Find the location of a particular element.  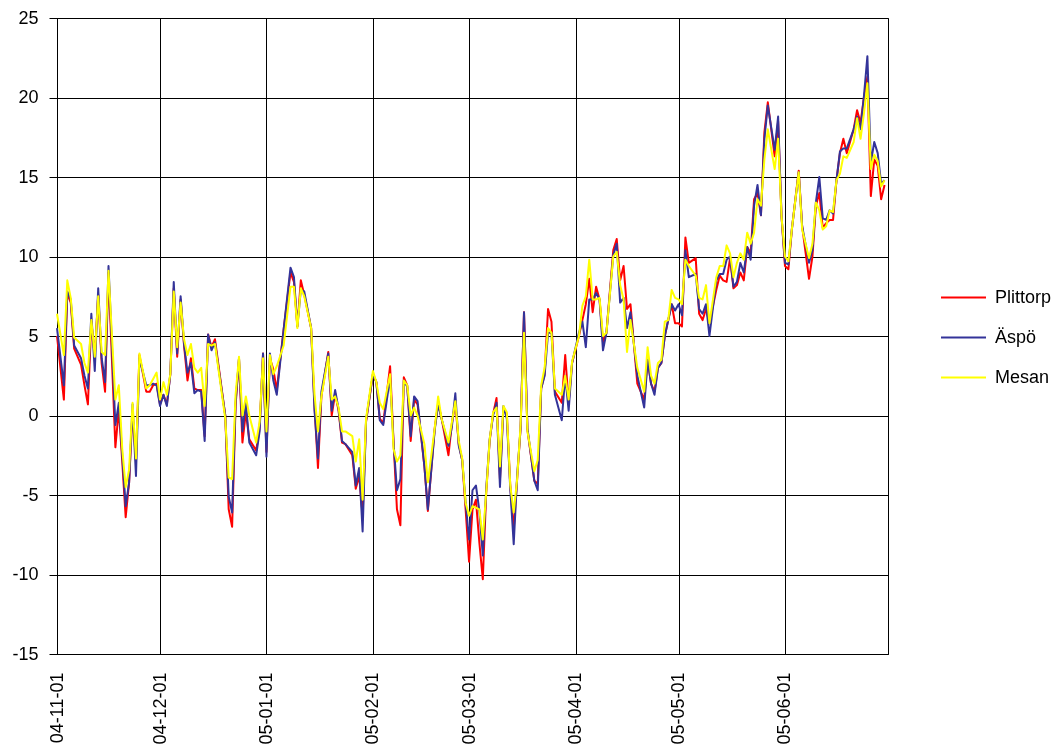

legend-label: Mesan is located at coordinates (1022, 376).